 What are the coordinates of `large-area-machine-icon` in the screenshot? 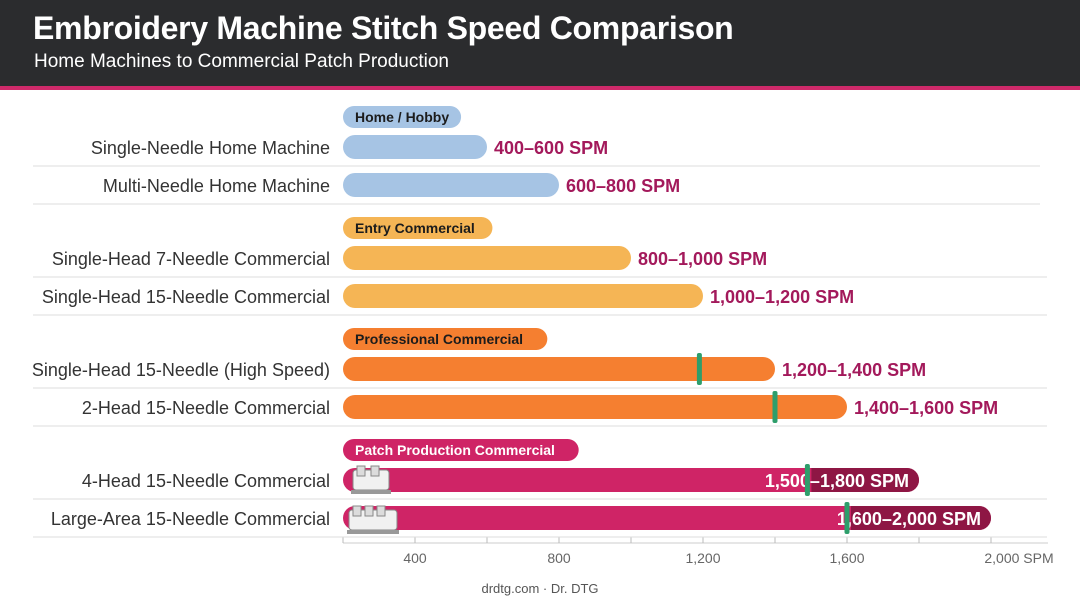 It's located at (373, 519).